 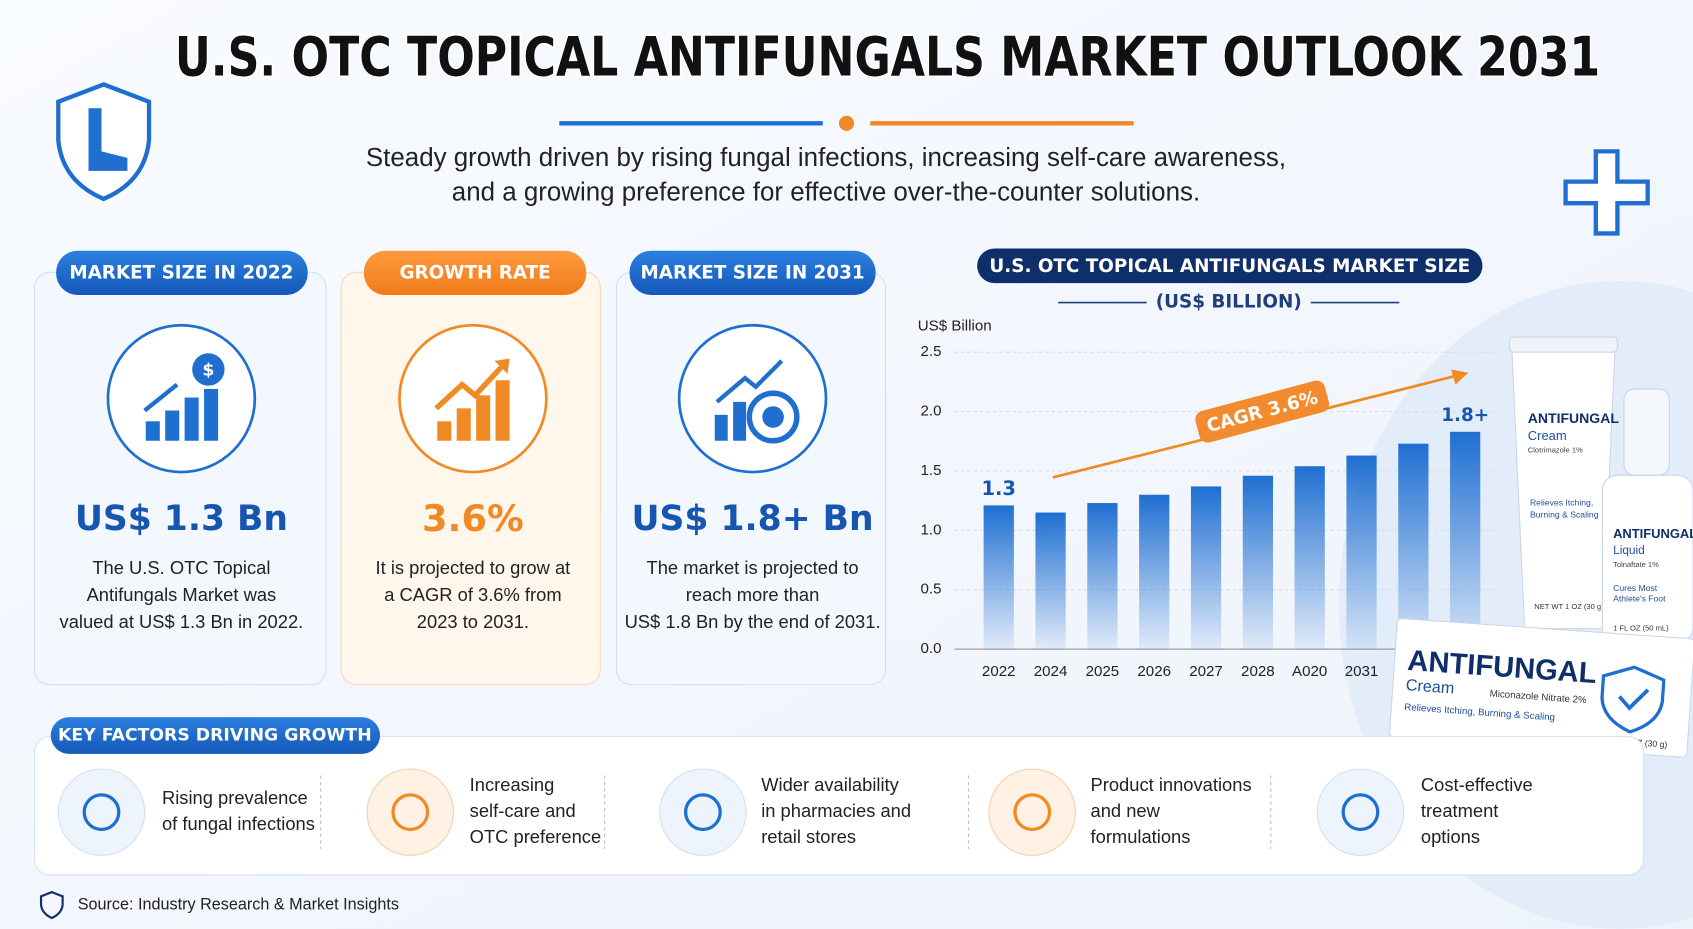 I want to click on product-text: Athlete's Foot, so click(x=1639, y=599).